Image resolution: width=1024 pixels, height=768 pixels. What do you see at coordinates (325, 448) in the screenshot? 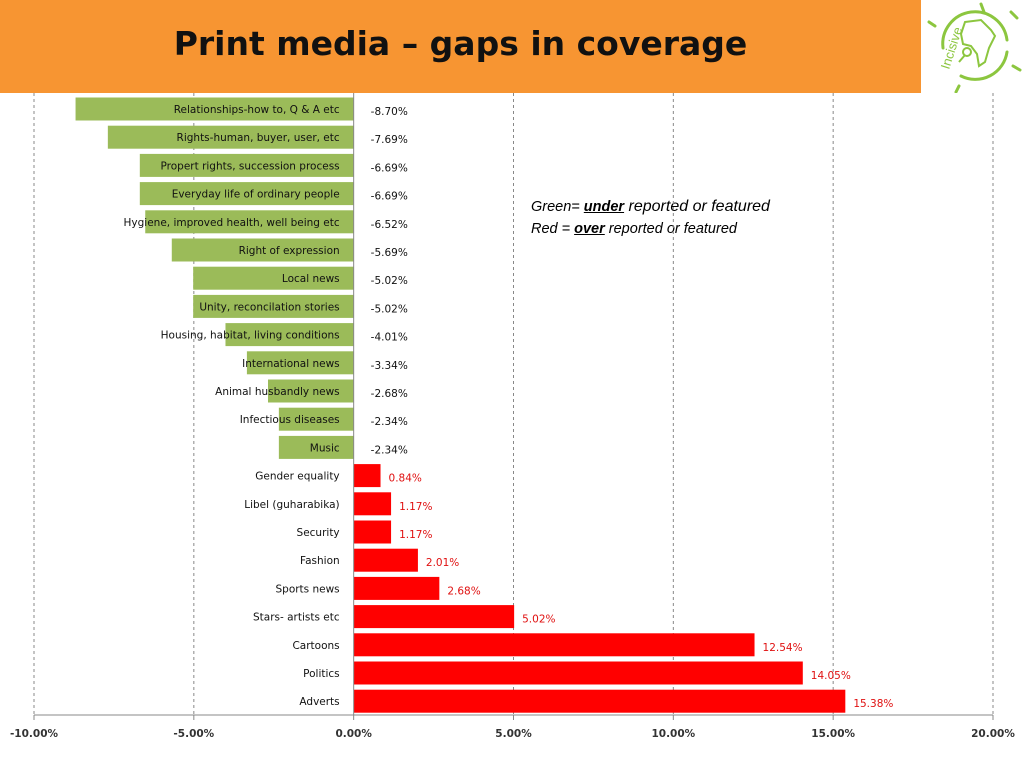
I see `category-label: Music` at bounding box center [325, 448].